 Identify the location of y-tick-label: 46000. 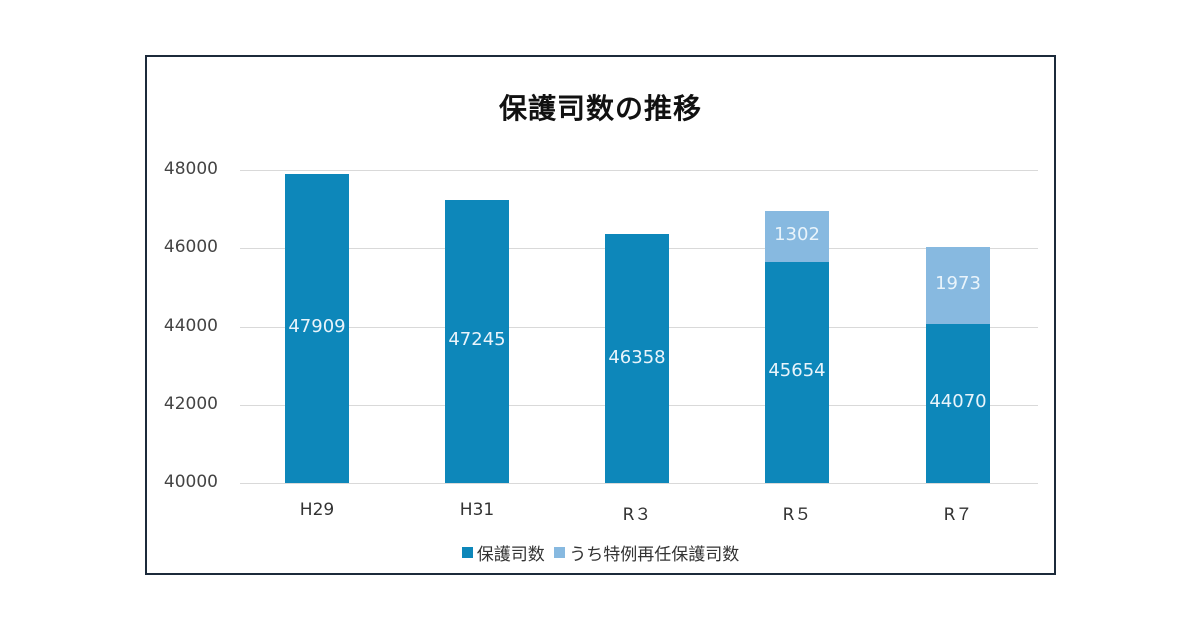
(190, 247).